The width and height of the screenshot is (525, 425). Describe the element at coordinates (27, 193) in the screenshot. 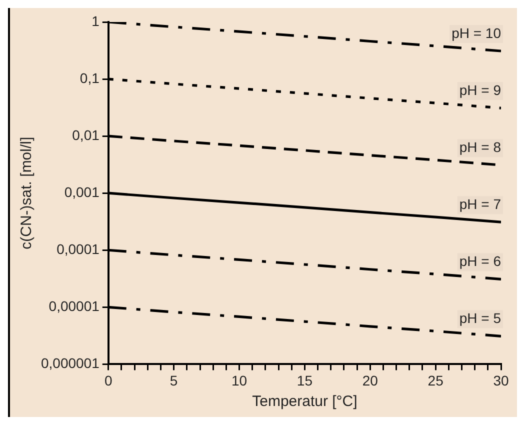

I see `y-axis-title: c(CN-)sat. [mol/l]` at that location.